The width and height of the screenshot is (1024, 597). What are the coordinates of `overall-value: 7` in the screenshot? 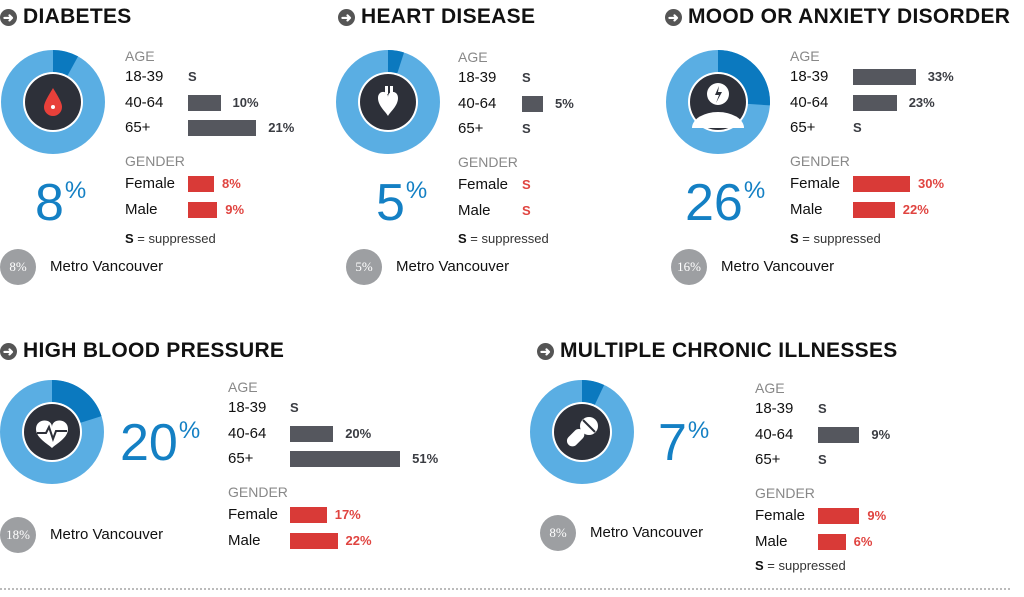 It's located at (672, 443).